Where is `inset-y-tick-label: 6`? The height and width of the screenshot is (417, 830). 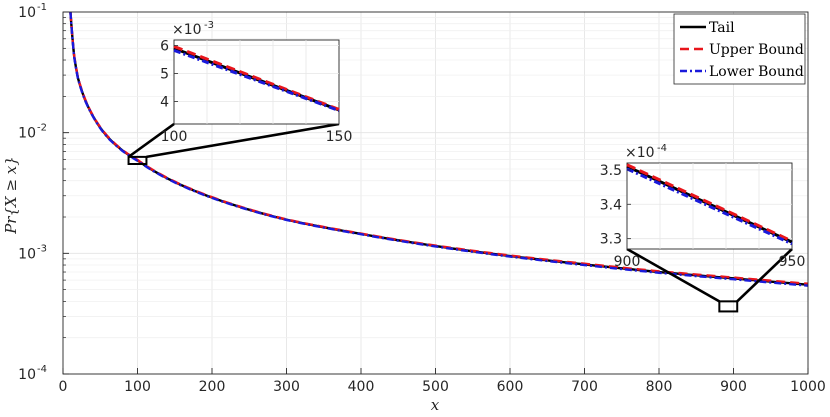 inset-y-tick-label: 6 is located at coordinates (164, 47).